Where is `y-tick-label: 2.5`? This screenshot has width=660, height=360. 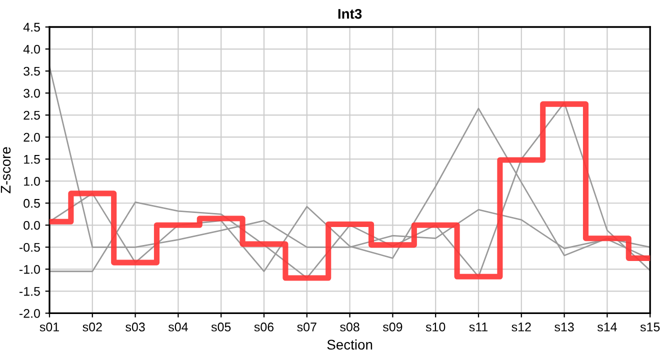 y-tick-label: 2.5 is located at coordinates (32, 115).